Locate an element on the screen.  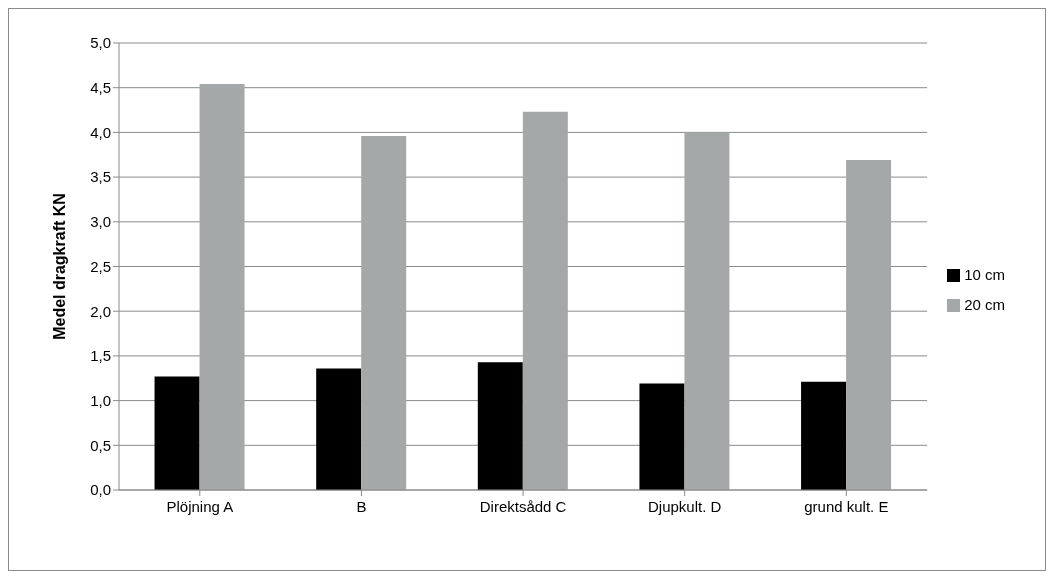
y-tick-label: 5,0 is located at coordinates (100, 43).